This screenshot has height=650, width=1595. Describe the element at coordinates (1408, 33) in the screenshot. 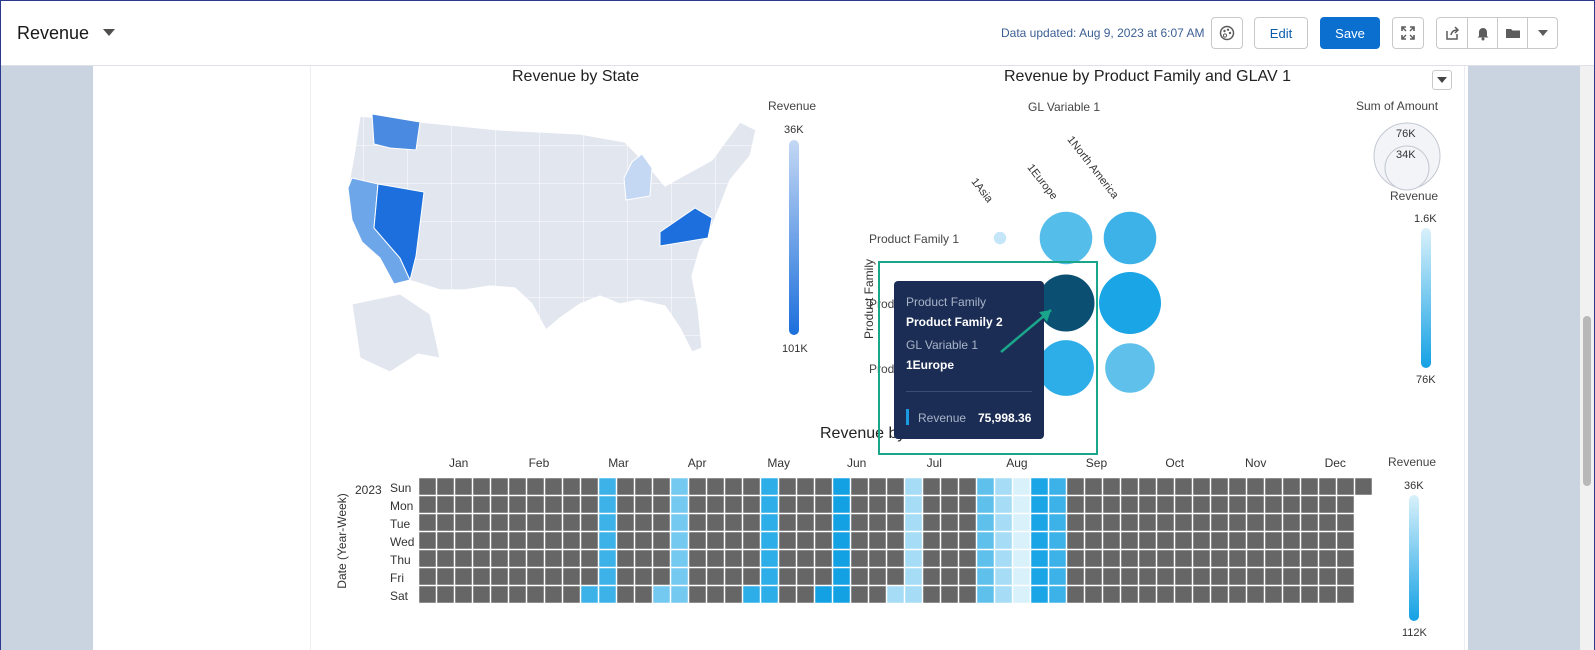

I see `fullscreen-button` at that location.